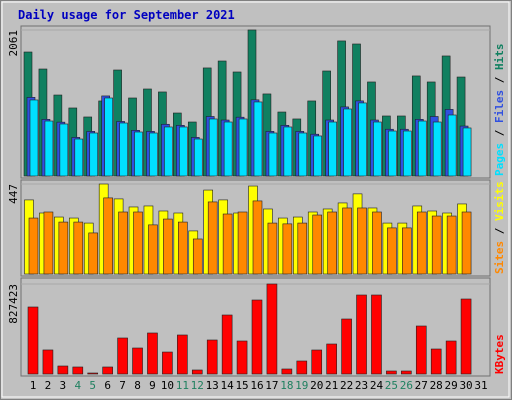 The width and height of the screenshot is (512, 400). What do you see at coordinates (107, 385) in the screenshot?
I see `x-tick-label: 6` at bounding box center [107, 385].